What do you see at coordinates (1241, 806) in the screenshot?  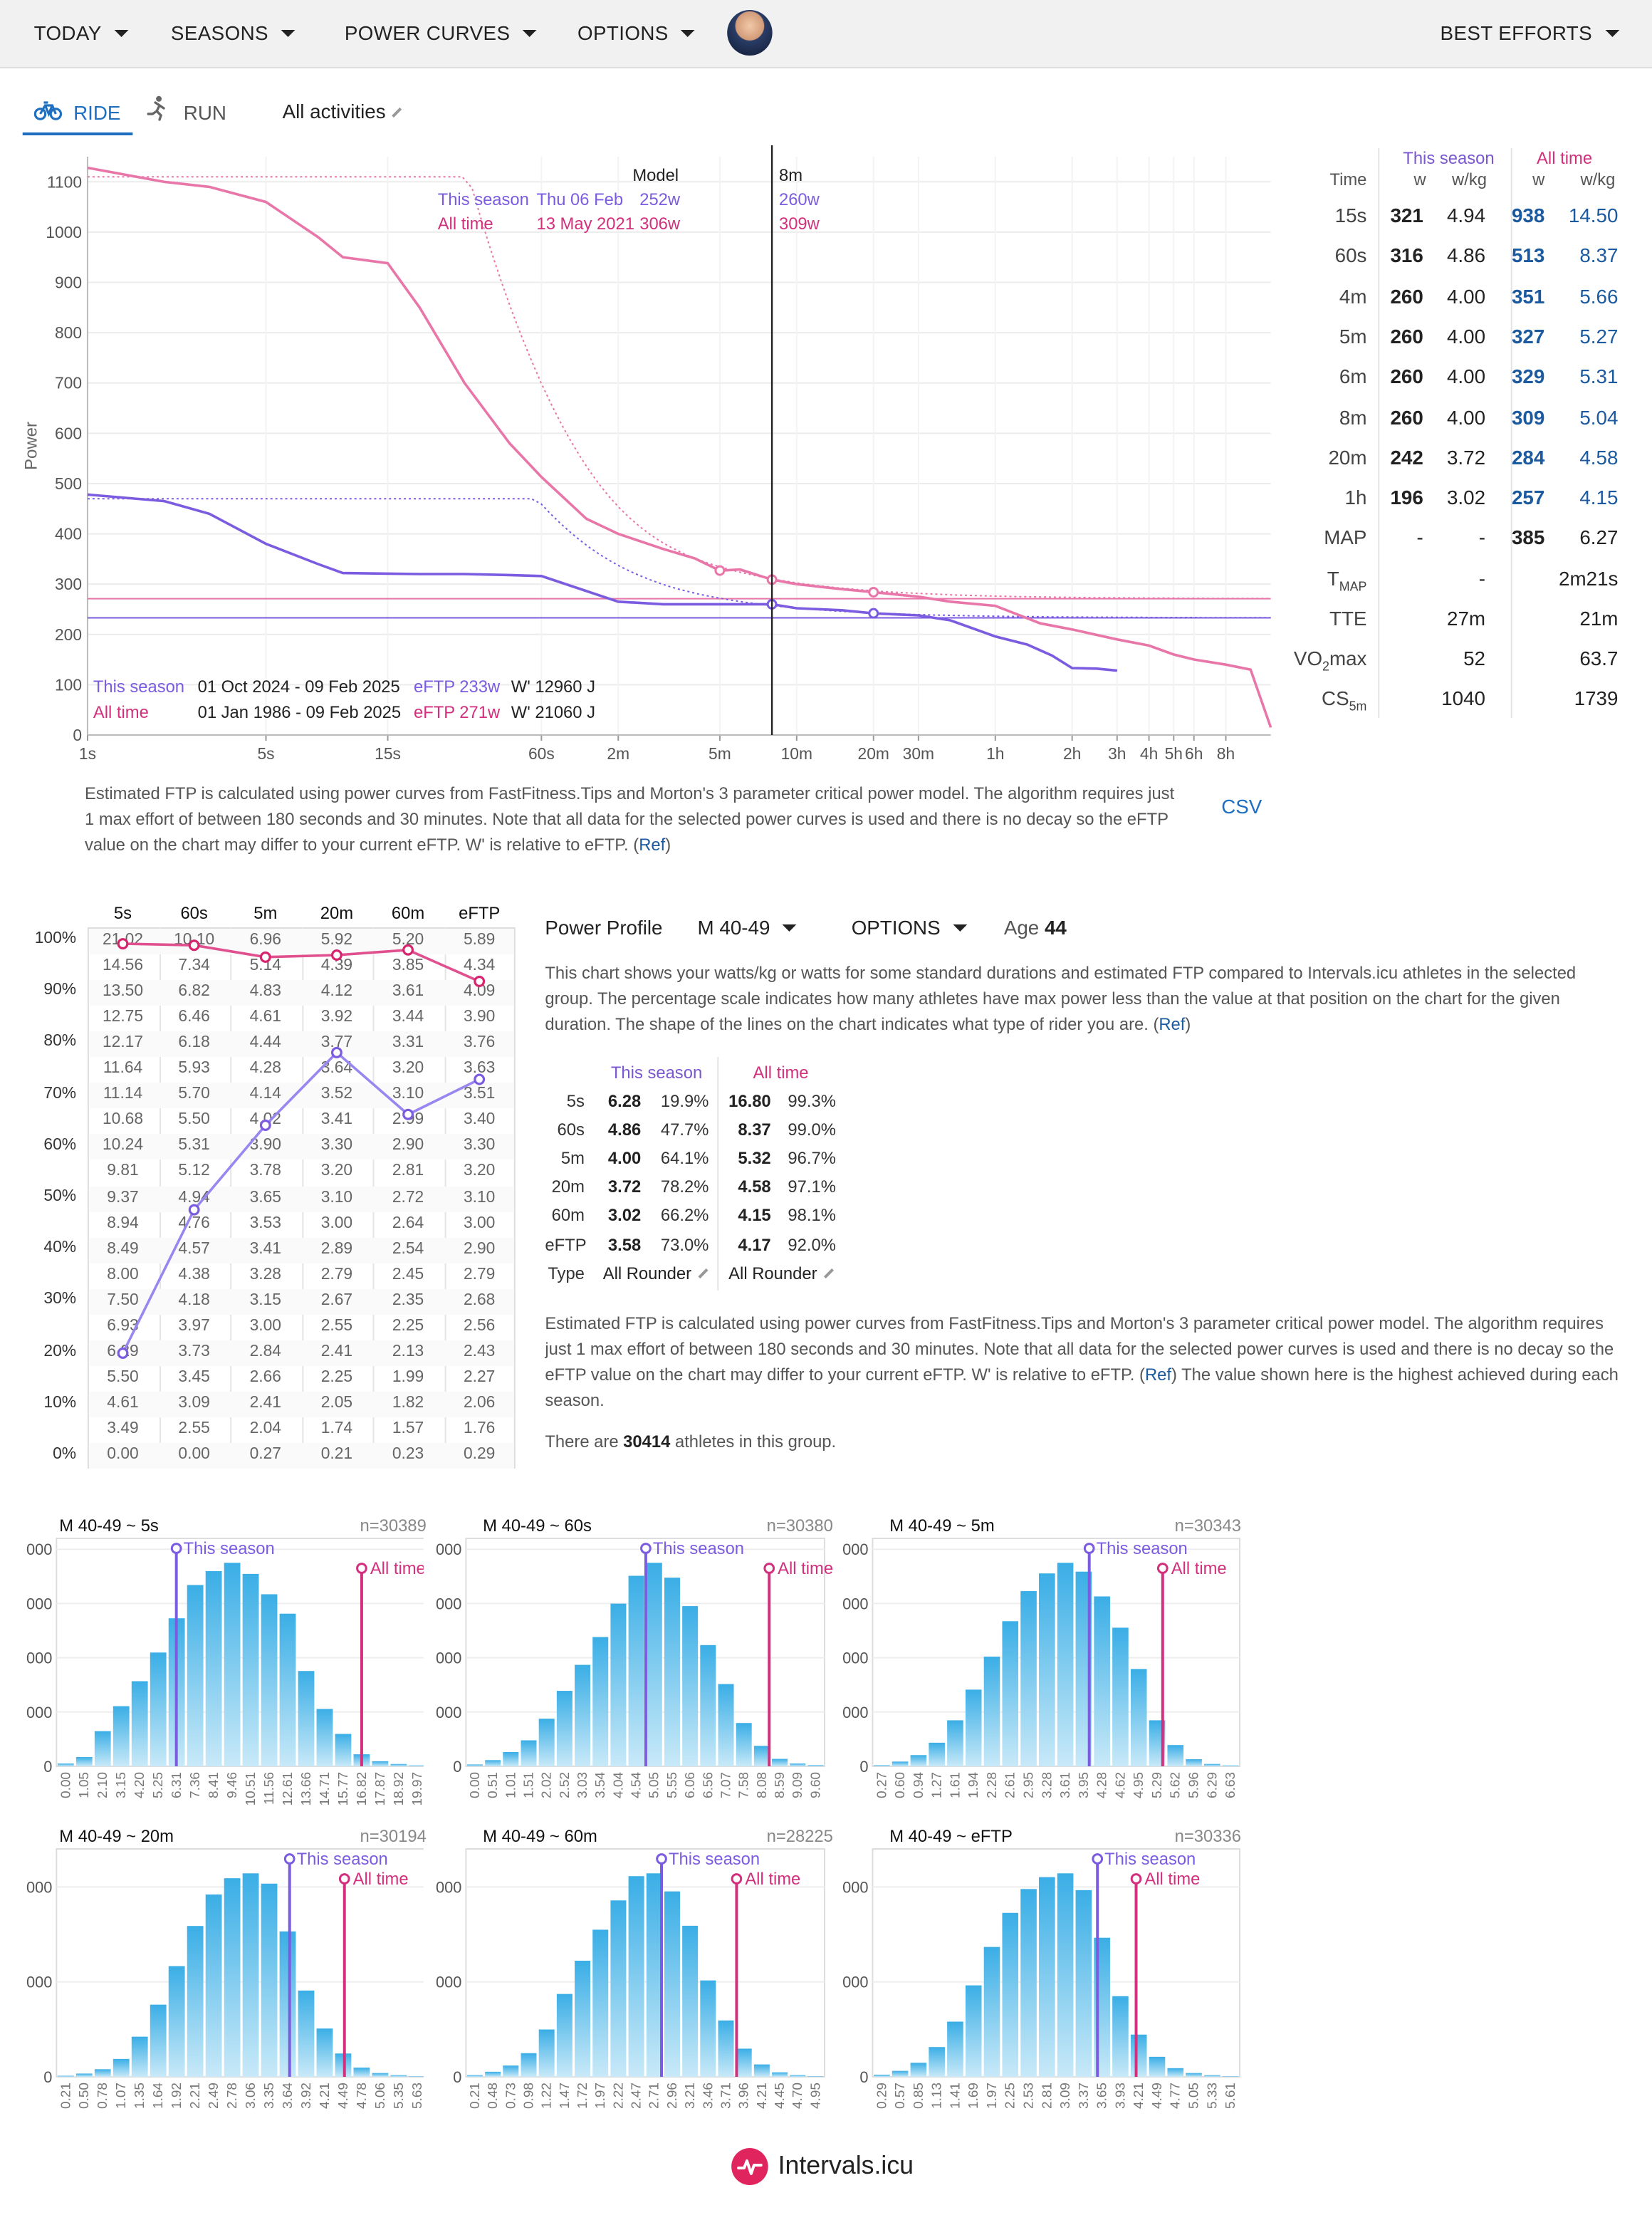 I see `csv-button: CSV` at bounding box center [1241, 806].